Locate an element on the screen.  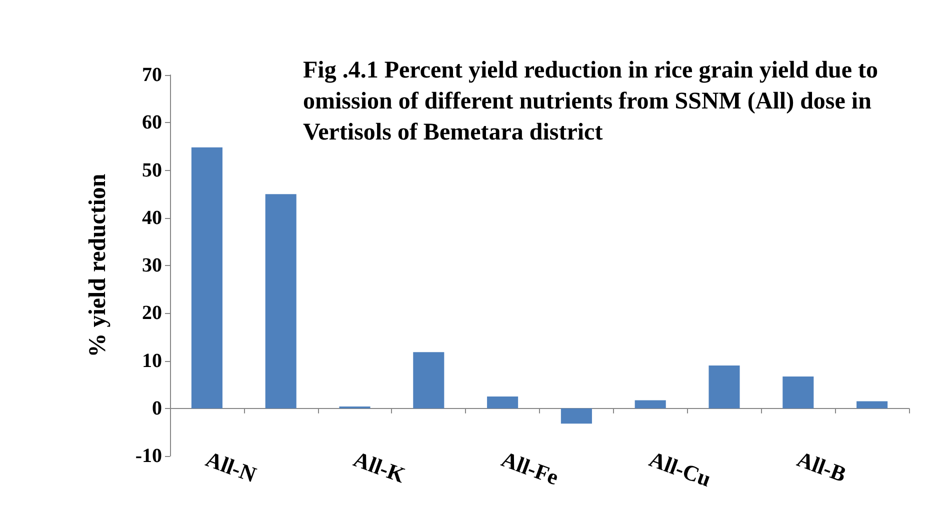
y-tick-label: 60 is located at coordinates (152, 123).